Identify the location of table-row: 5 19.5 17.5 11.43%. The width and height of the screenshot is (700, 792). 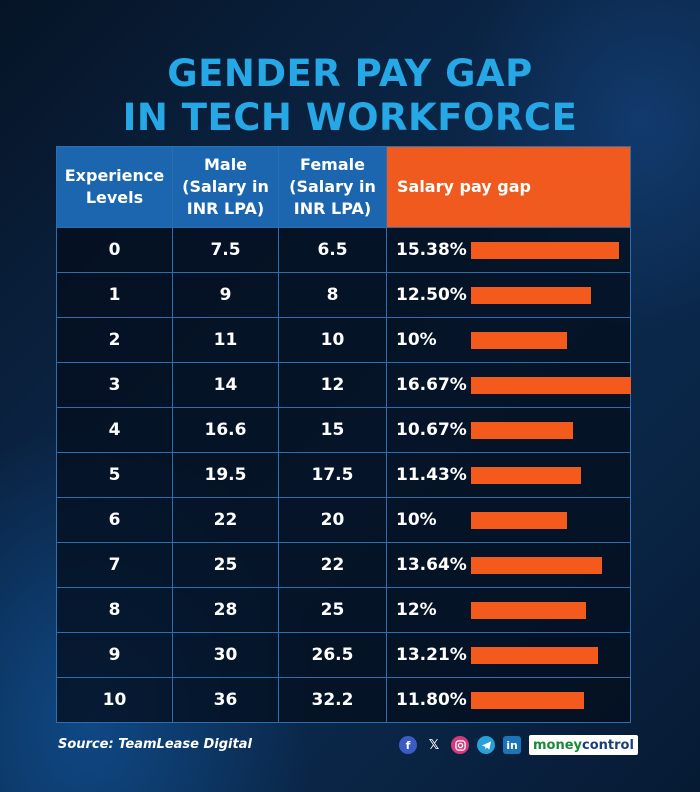
(343, 475).